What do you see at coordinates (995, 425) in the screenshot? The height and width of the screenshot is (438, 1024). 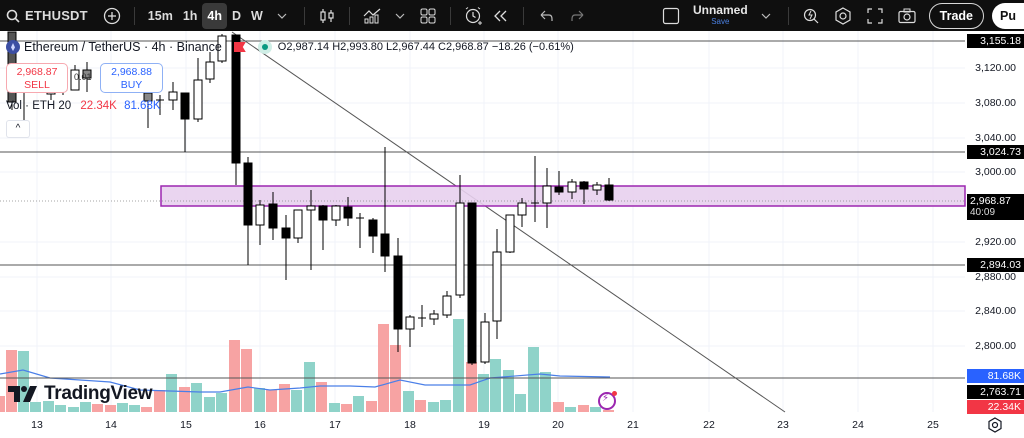 I see `axis-settings-icon` at bounding box center [995, 425].